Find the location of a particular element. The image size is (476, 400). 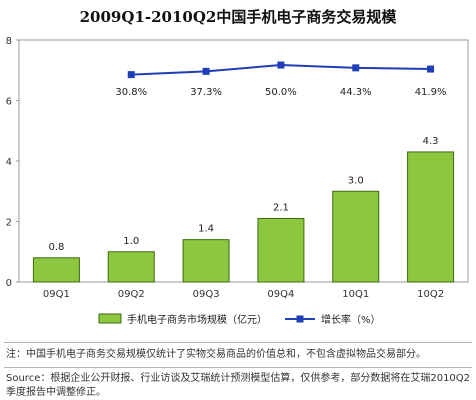

bar-value-label: 3.0 is located at coordinates (356, 180).